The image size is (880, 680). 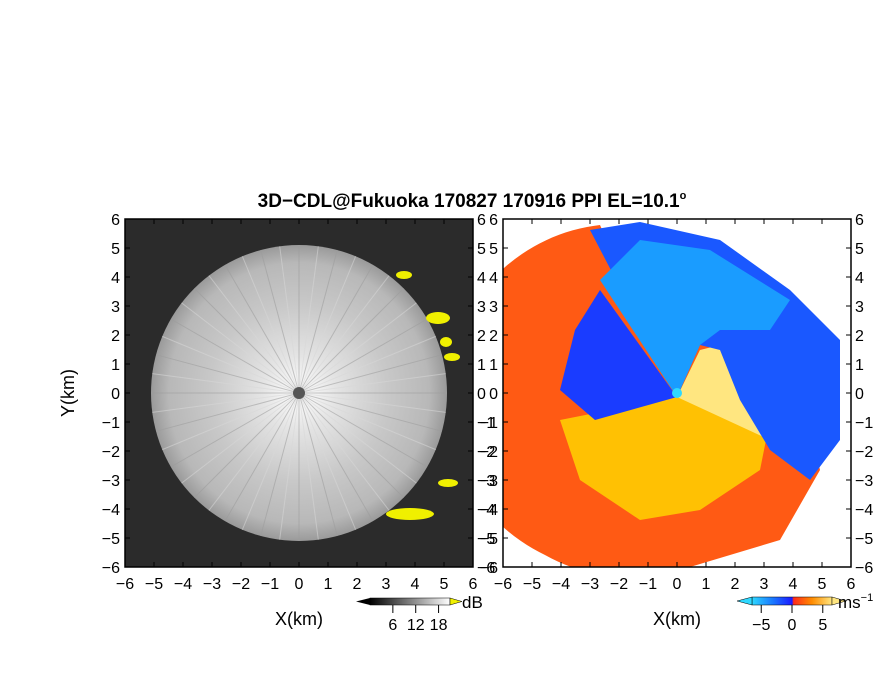 I want to click on reflectivity-y-tick-label-right: 0, so click(x=481, y=394).